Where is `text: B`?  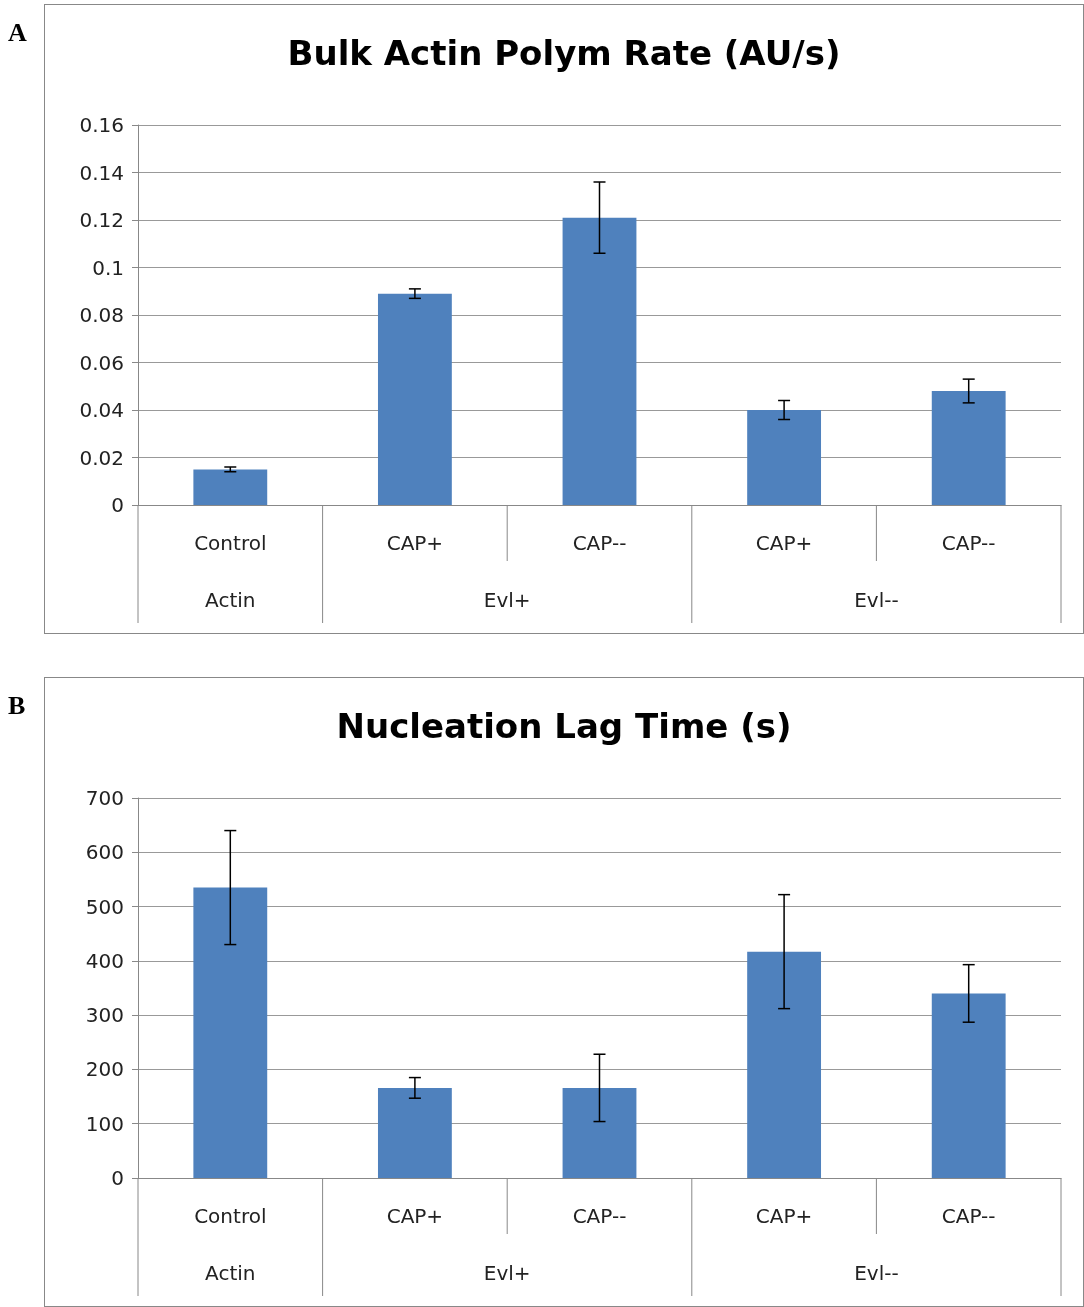
text: B is located at coordinates (17, 706).